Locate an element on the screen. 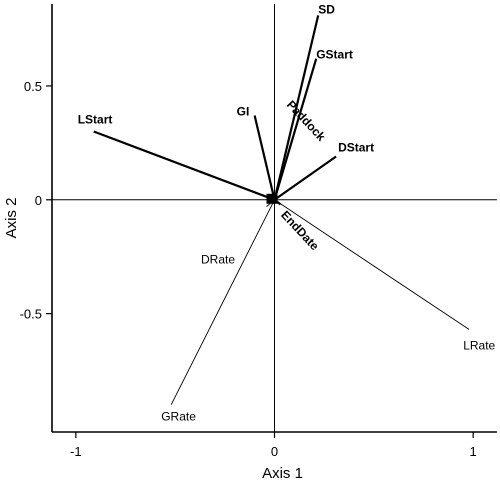 The image size is (500, 486). vector-sd is located at coordinates (296, 108).